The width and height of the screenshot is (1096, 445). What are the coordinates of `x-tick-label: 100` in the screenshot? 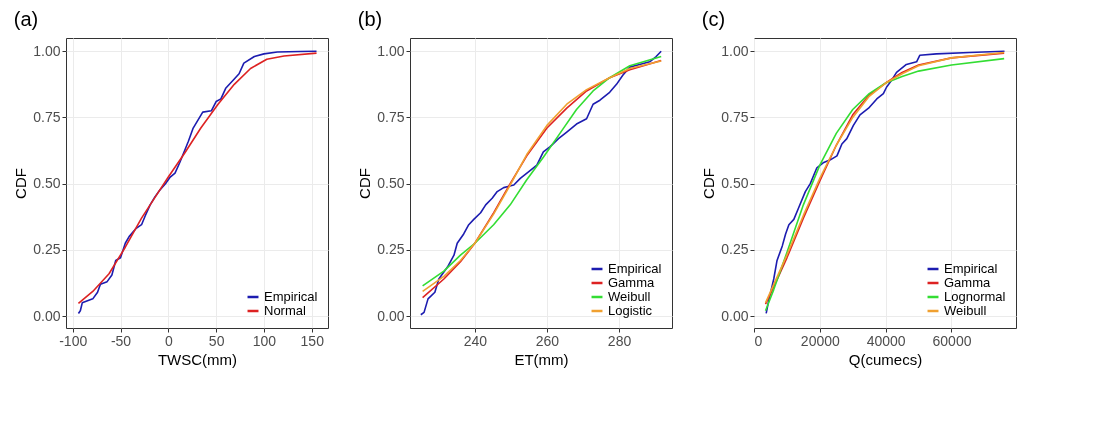 It's located at (264, 340).